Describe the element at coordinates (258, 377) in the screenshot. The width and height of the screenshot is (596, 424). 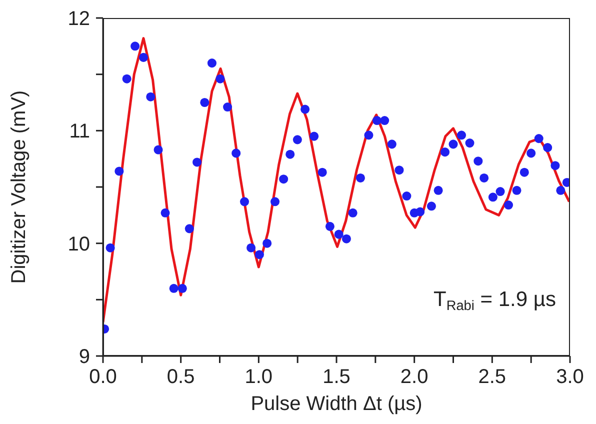
I see `x-tick-label: 1.0` at that location.